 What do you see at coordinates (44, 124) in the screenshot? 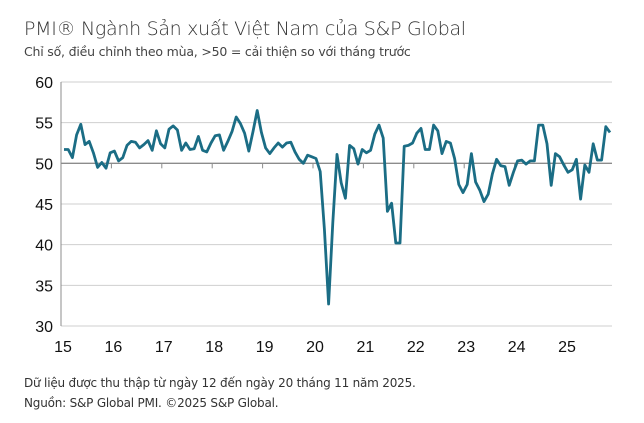
I see `y-tick-label: 55` at bounding box center [44, 124].